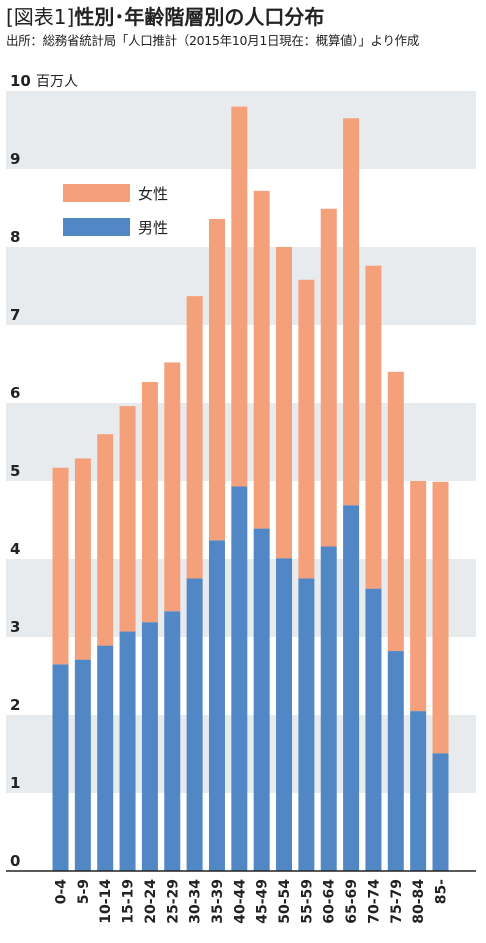 The image size is (486, 943). I want to click on x-tick-label: 40-44, so click(240, 901).